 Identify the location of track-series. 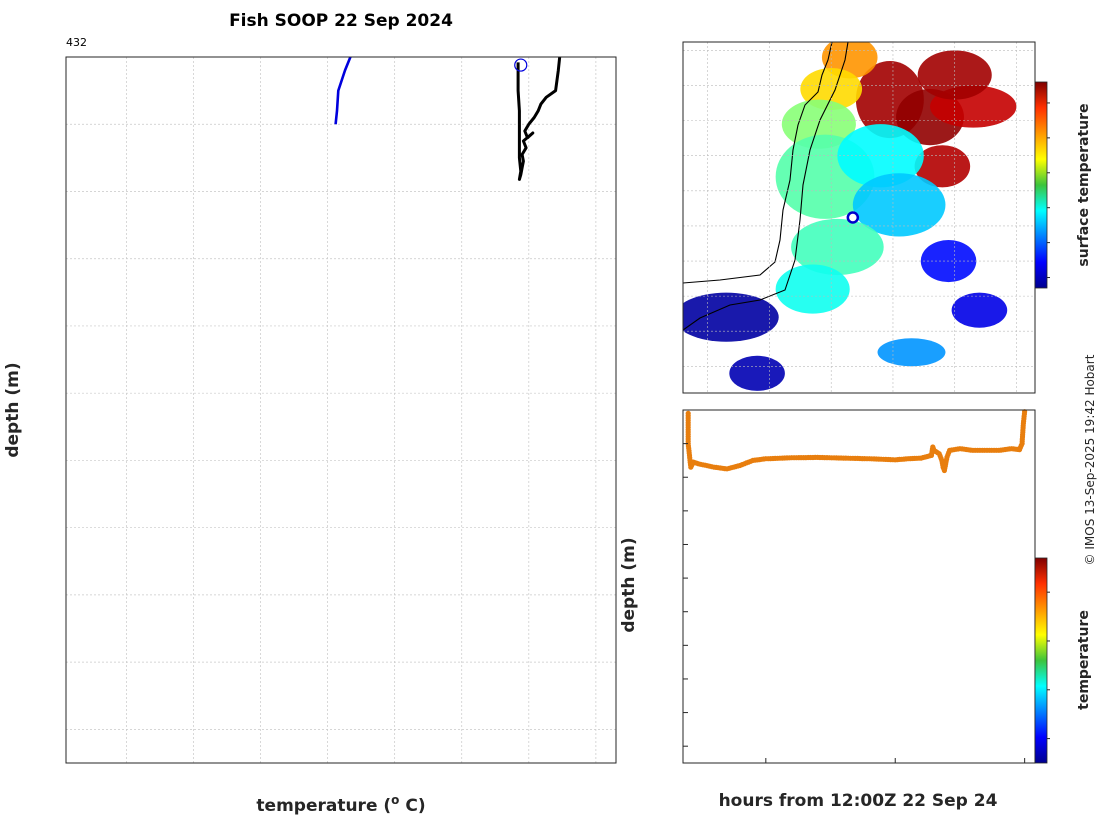
(856, 441).